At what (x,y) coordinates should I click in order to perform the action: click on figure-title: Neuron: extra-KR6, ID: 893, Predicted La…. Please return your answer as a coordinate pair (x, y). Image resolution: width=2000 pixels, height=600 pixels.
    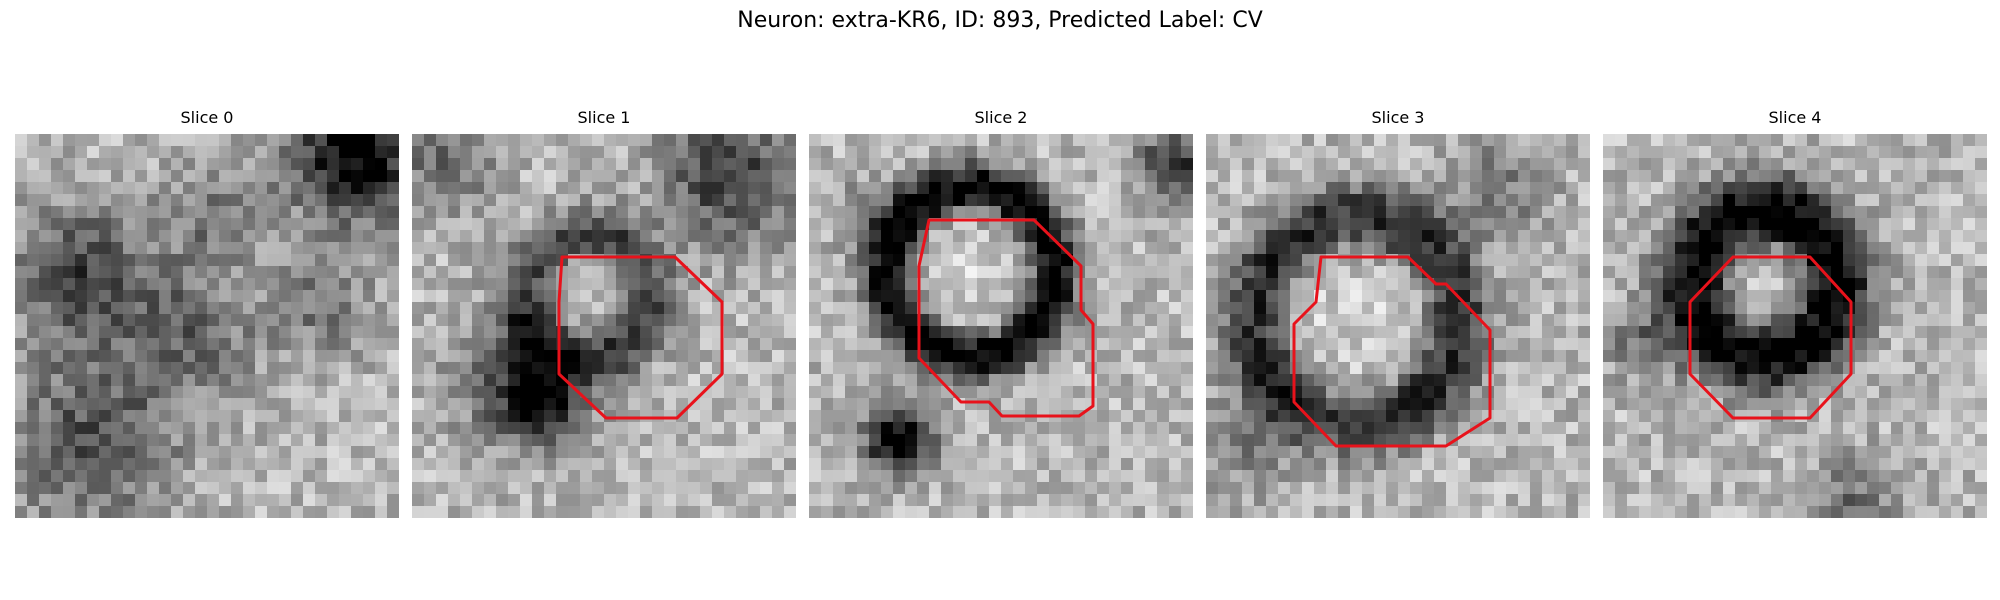
    Looking at the image, I should click on (1000, 20).